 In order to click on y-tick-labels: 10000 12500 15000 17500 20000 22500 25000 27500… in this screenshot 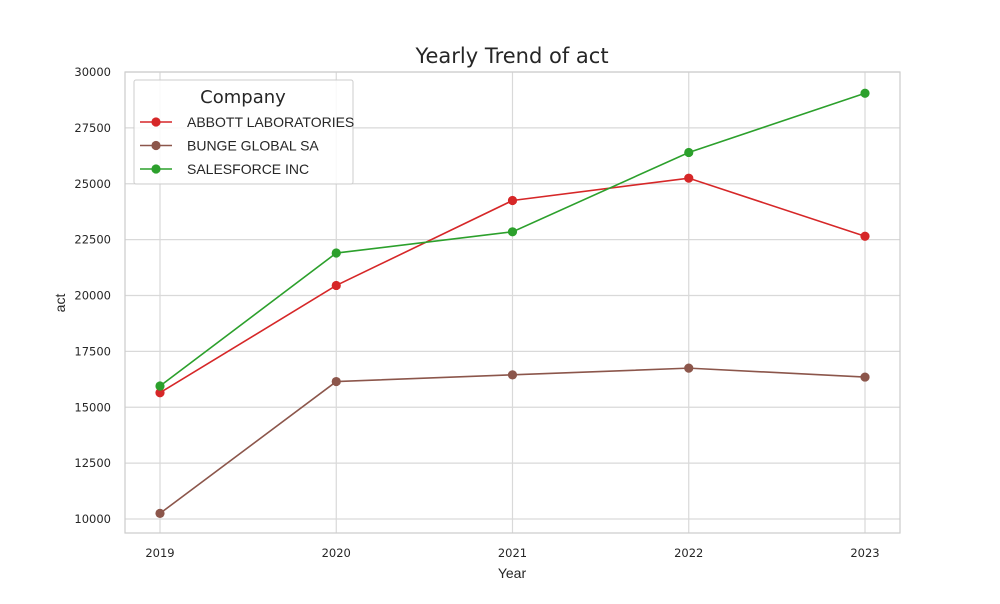, I will do `click(92, 295)`.